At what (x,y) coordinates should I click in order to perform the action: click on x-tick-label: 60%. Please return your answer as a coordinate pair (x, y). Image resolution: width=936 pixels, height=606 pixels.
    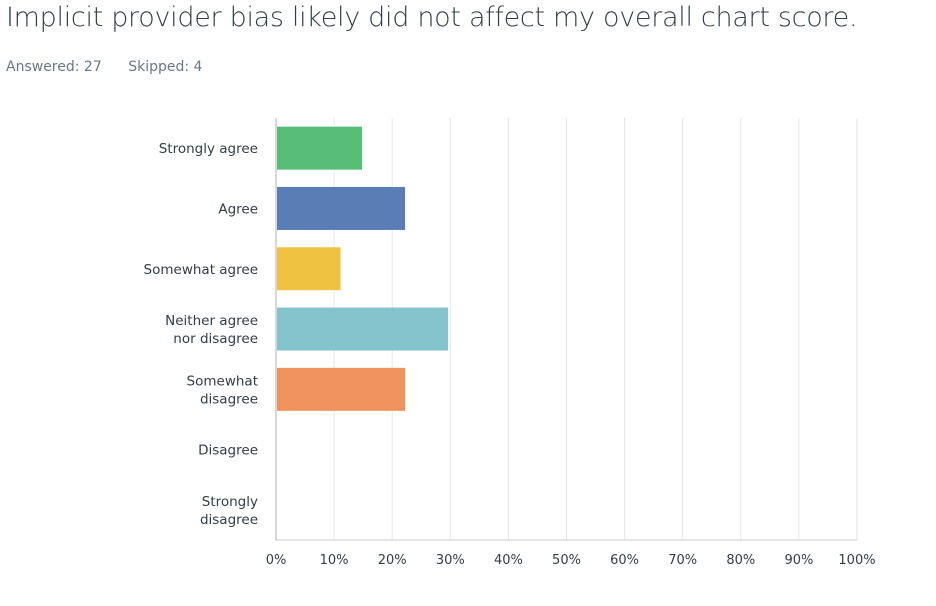
    Looking at the image, I should click on (624, 560).